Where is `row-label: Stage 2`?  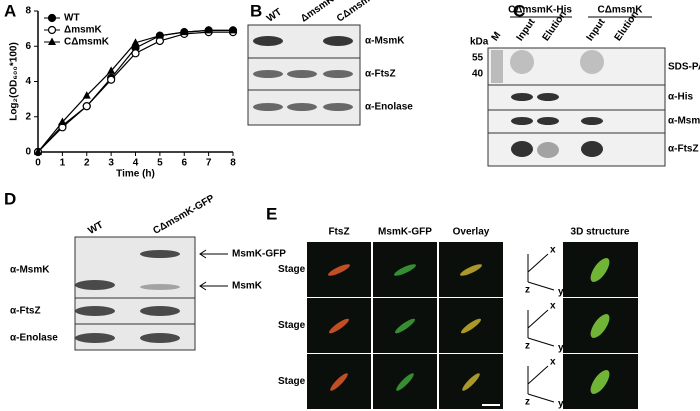
row-label: Stage 2 is located at coordinates (296, 325).